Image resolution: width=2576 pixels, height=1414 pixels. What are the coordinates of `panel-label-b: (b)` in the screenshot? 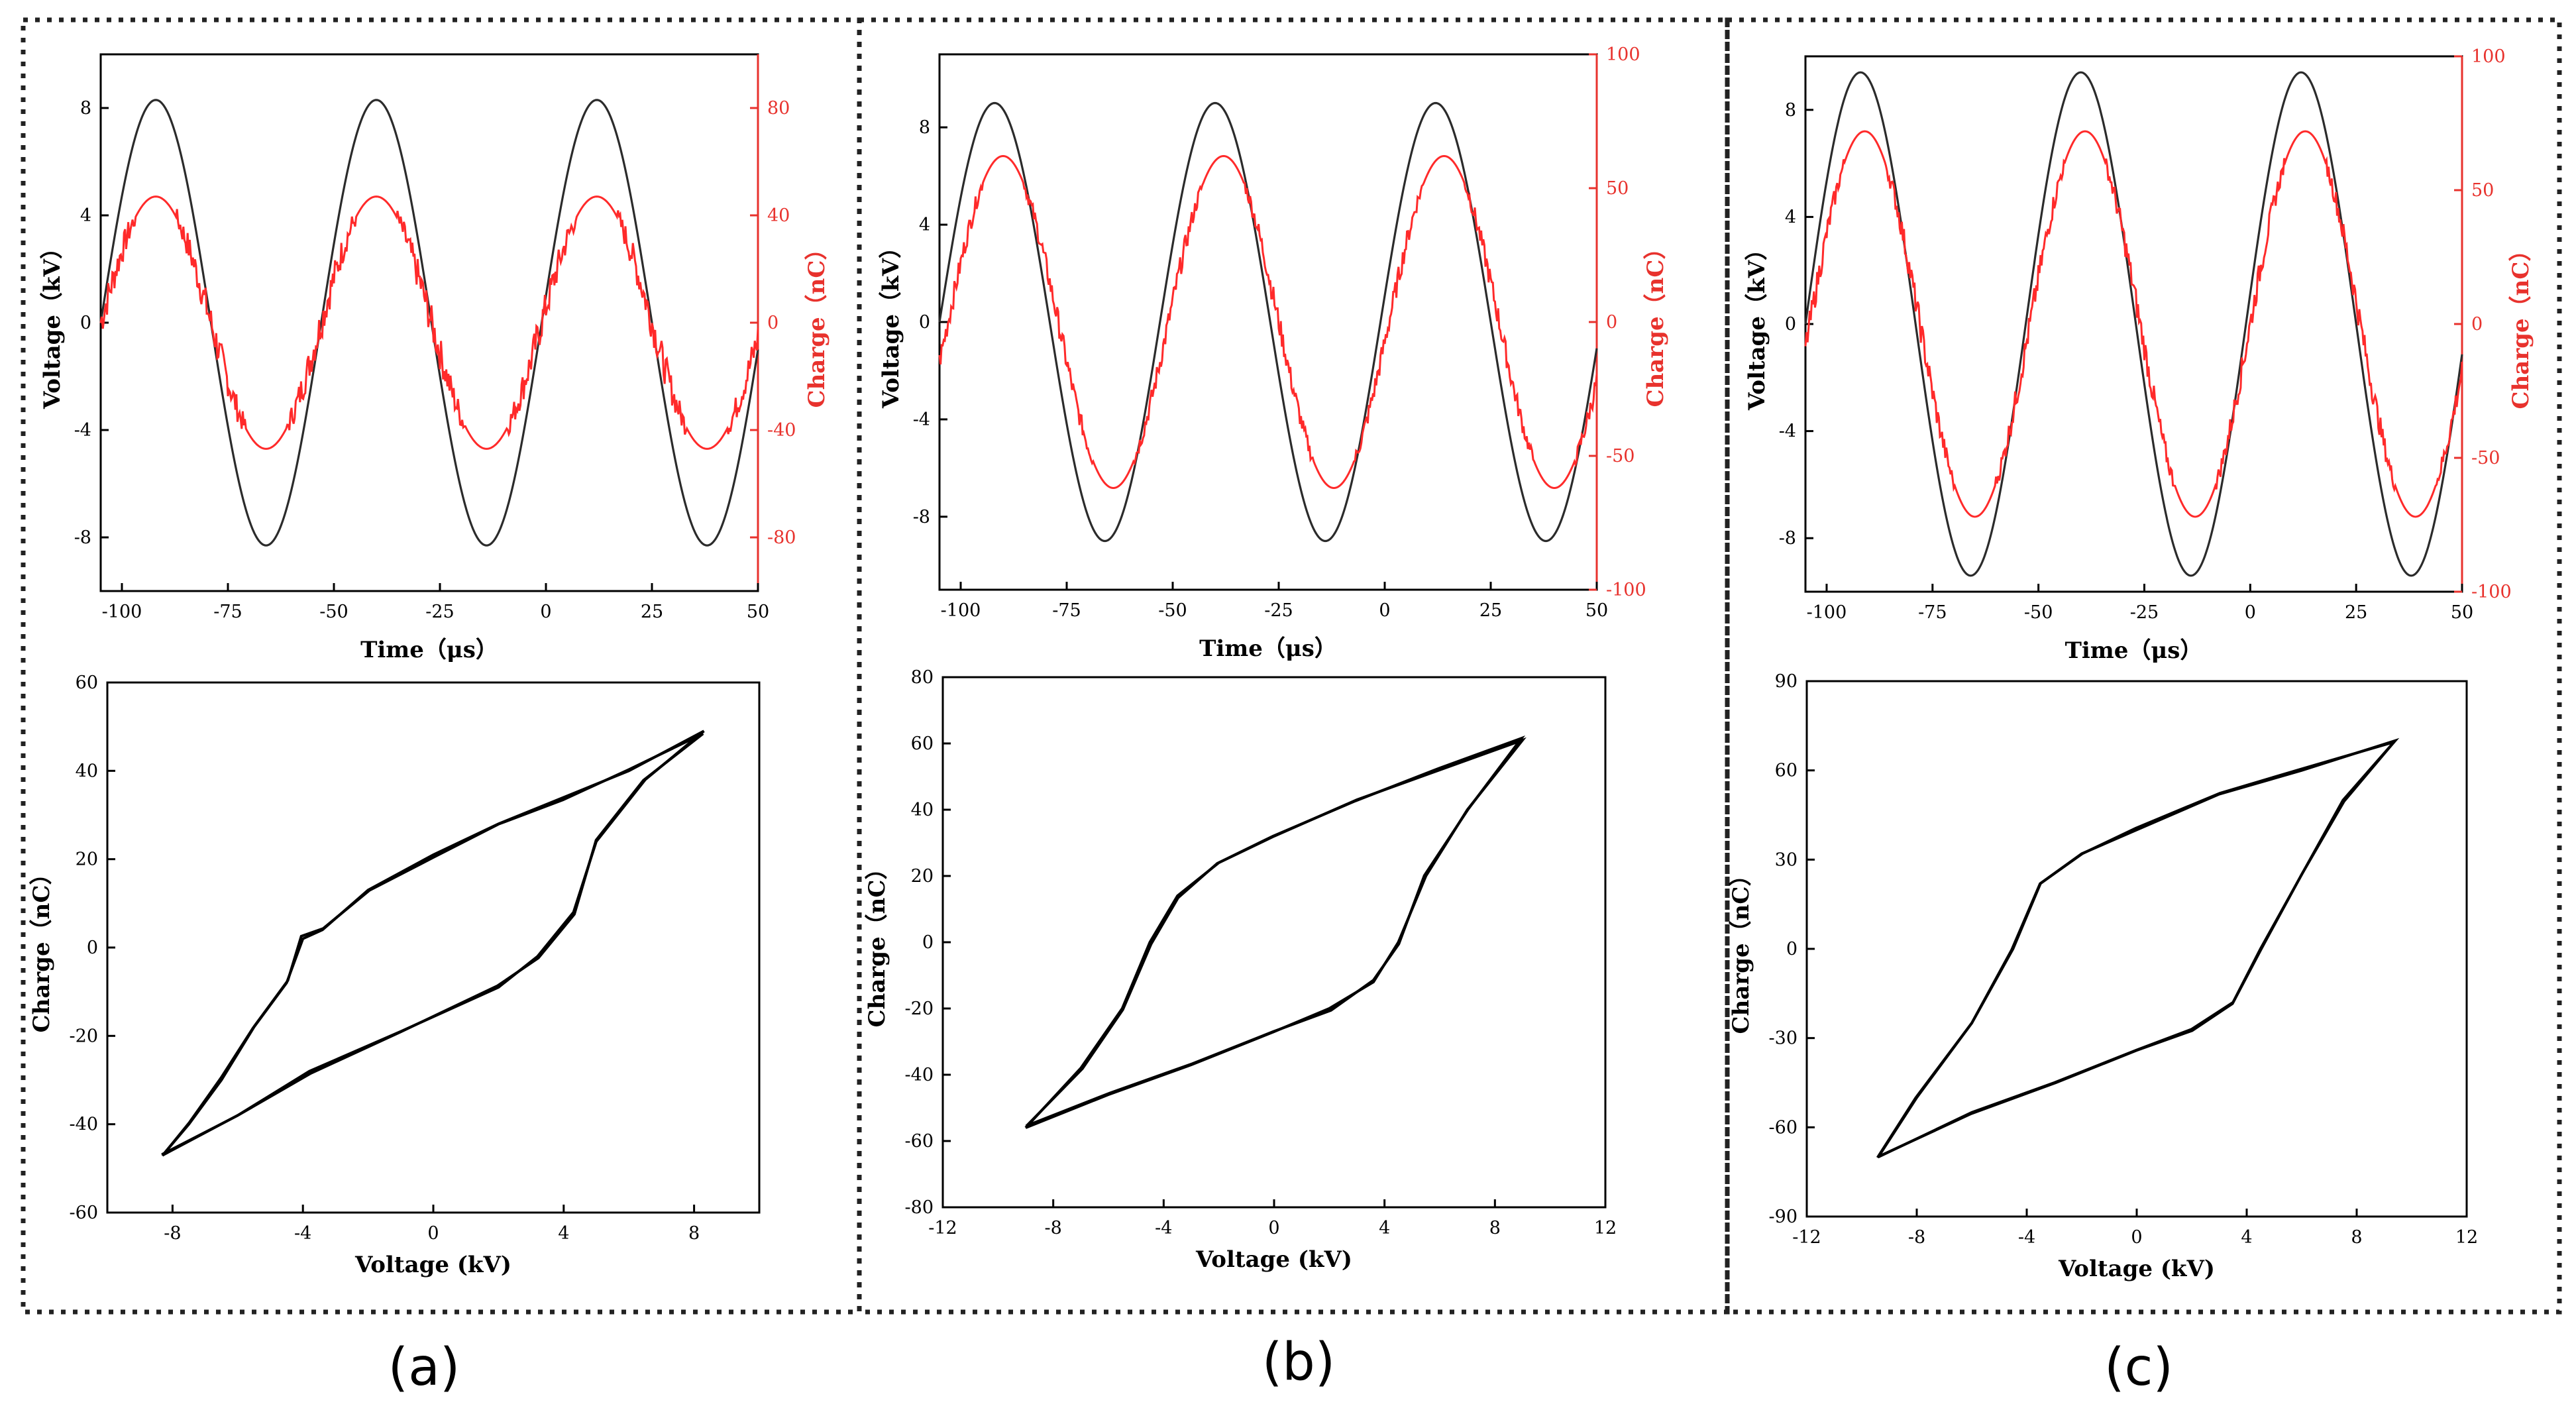 It's located at (1298, 1362).